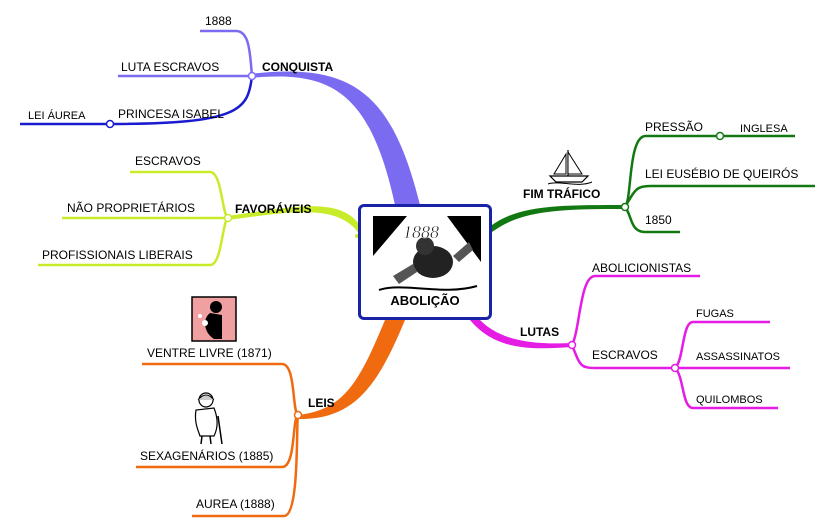 The image size is (825, 526). Describe the element at coordinates (675, 368) in the screenshot. I see `node-escravos-lutas` at that location.